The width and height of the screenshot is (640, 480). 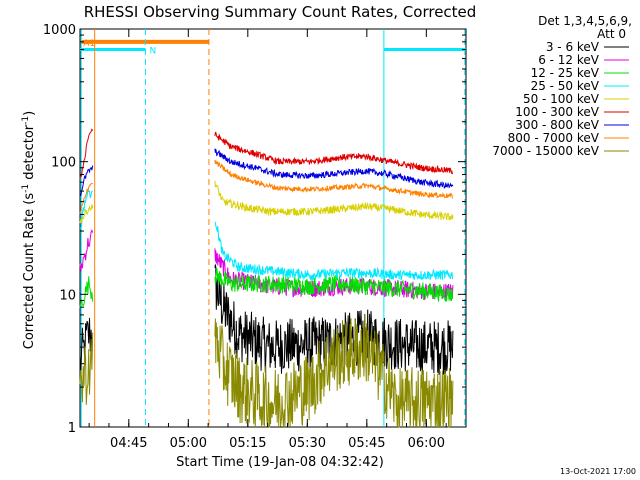 What do you see at coordinates (573, 47) in the screenshot?
I see `legend-label: 3 - 6 keV` at bounding box center [573, 47].